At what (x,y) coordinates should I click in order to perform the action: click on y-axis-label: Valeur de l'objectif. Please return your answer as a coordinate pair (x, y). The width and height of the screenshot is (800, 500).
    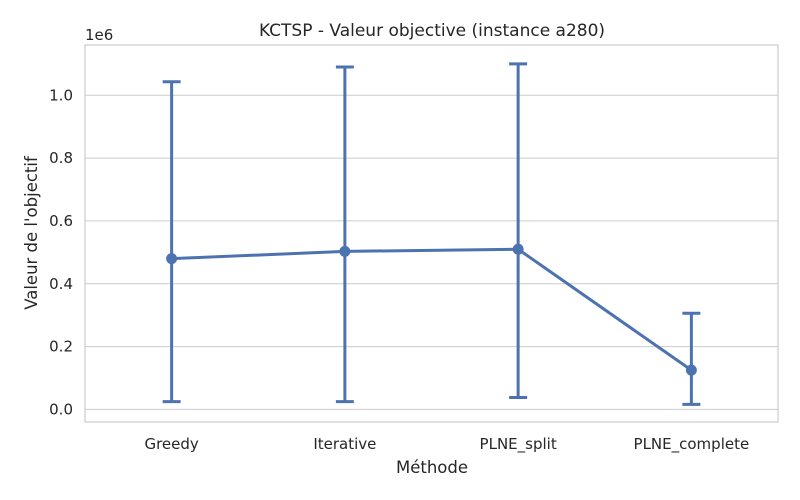
    Looking at the image, I should click on (31, 232).